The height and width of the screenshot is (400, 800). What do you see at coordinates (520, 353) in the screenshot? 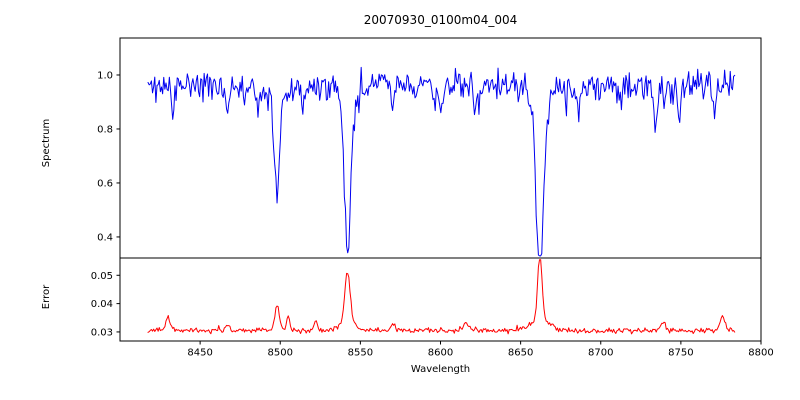
I see `x-tick-label: 8650` at bounding box center [520, 353].